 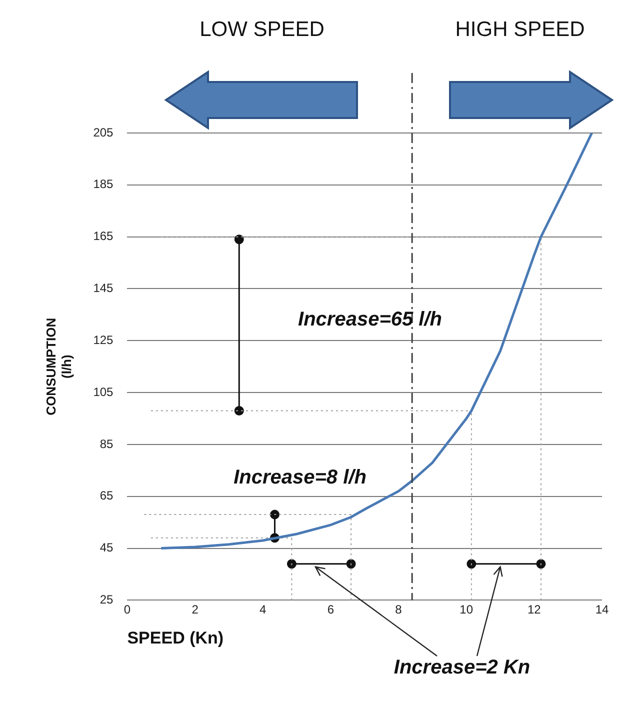 I want to click on y-tick-label: 185, so click(x=103, y=184).